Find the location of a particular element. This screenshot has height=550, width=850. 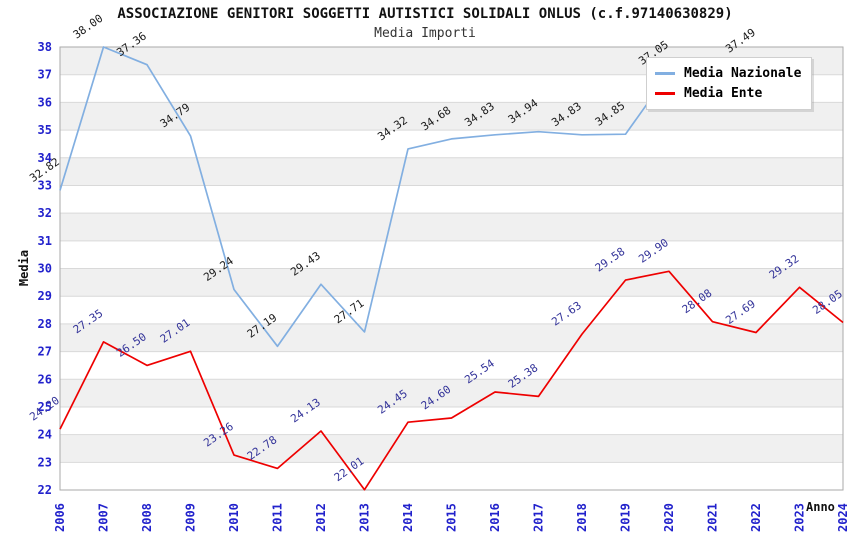

svg-text: 26 is located at coordinates (45, 379).